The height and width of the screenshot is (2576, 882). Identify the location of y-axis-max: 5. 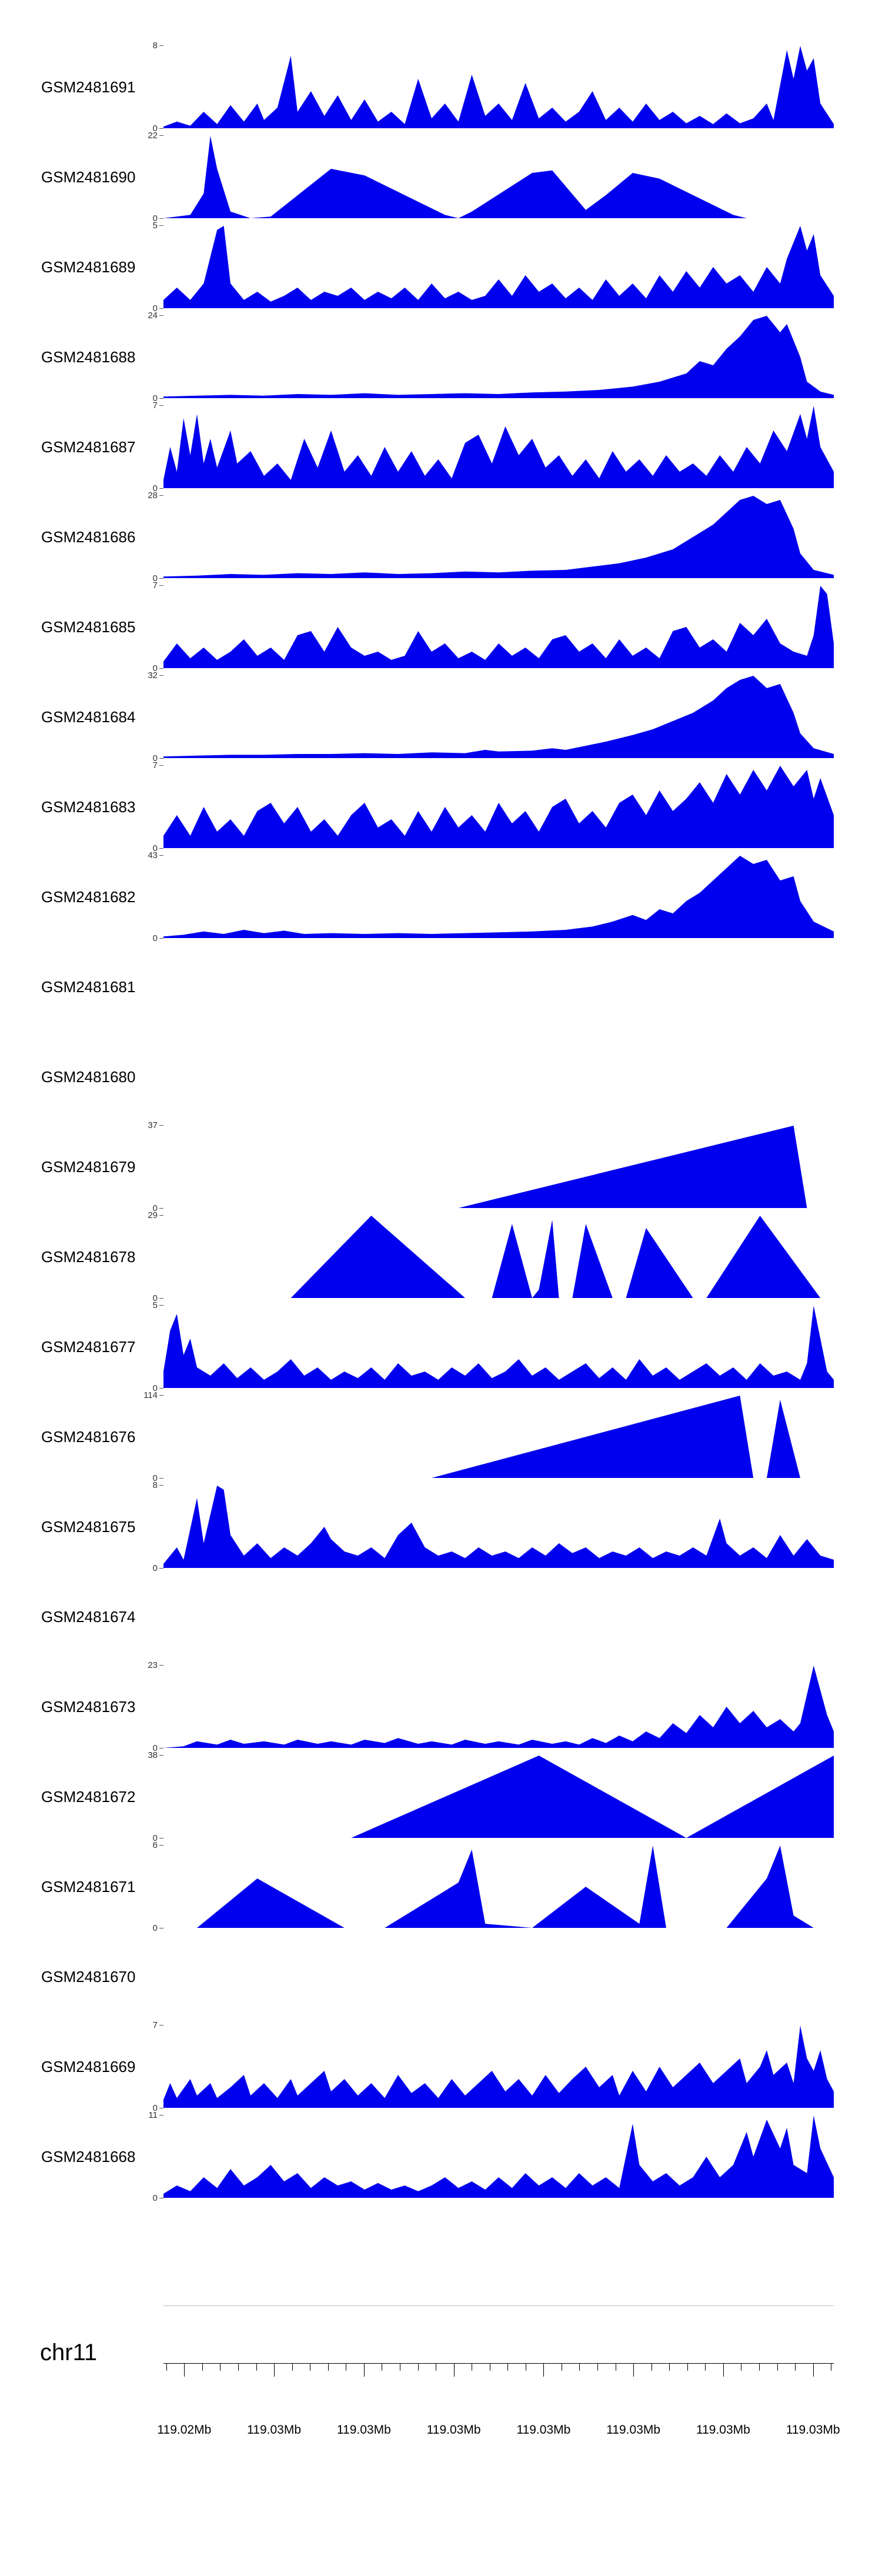
(158, 1305).